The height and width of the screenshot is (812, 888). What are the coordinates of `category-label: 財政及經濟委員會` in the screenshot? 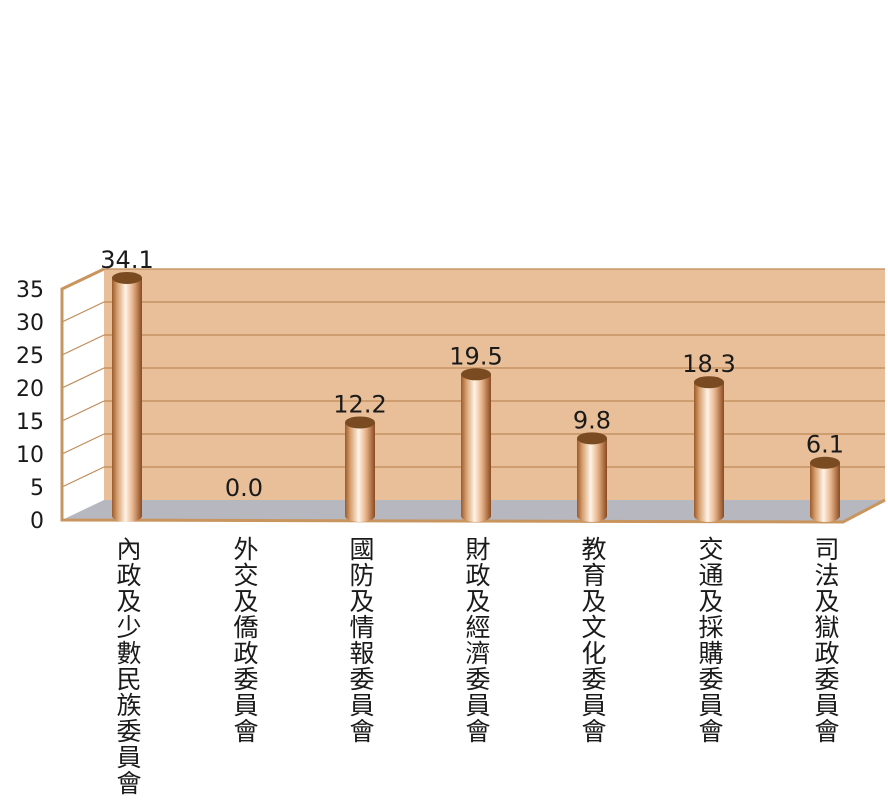 It's located at (476, 640).